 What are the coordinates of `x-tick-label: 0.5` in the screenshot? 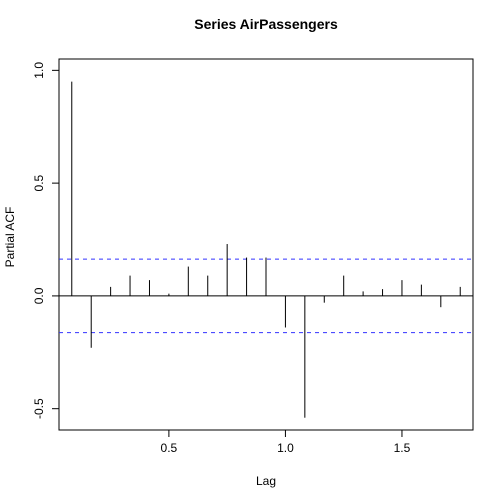 It's located at (169, 448).